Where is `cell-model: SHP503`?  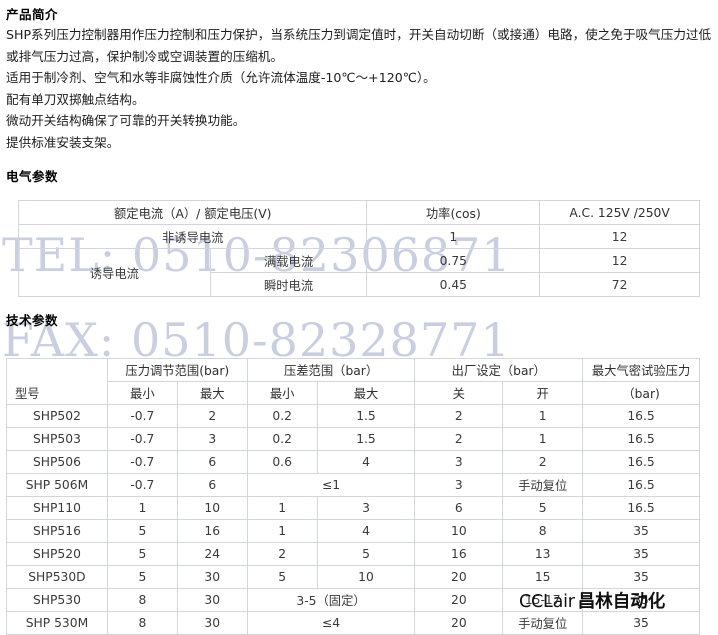 cell-model: SHP503 is located at coordinates (57, 439).